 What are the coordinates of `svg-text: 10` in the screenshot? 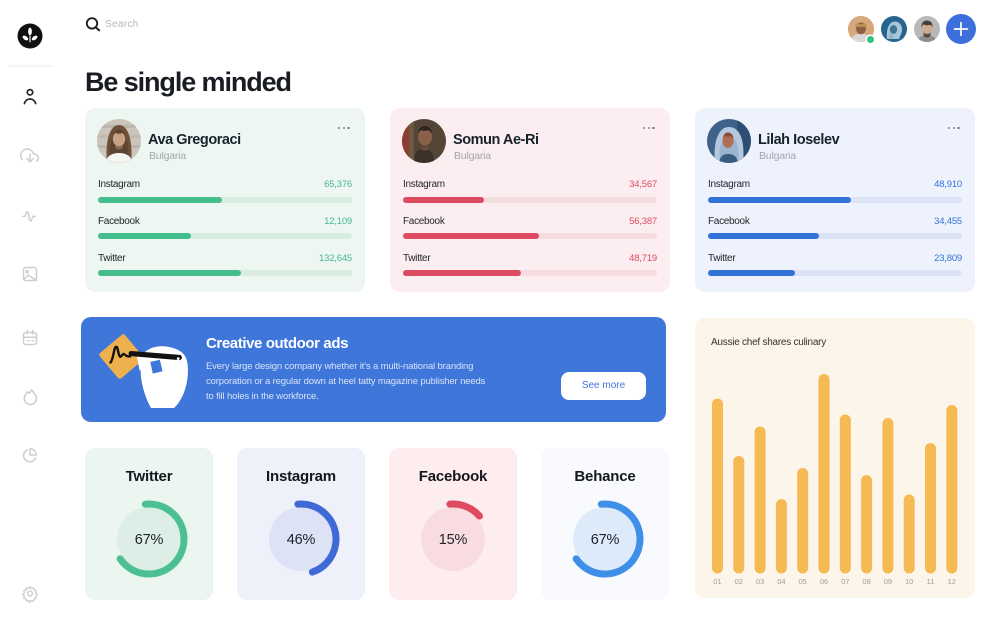 It's located at (909, 581).